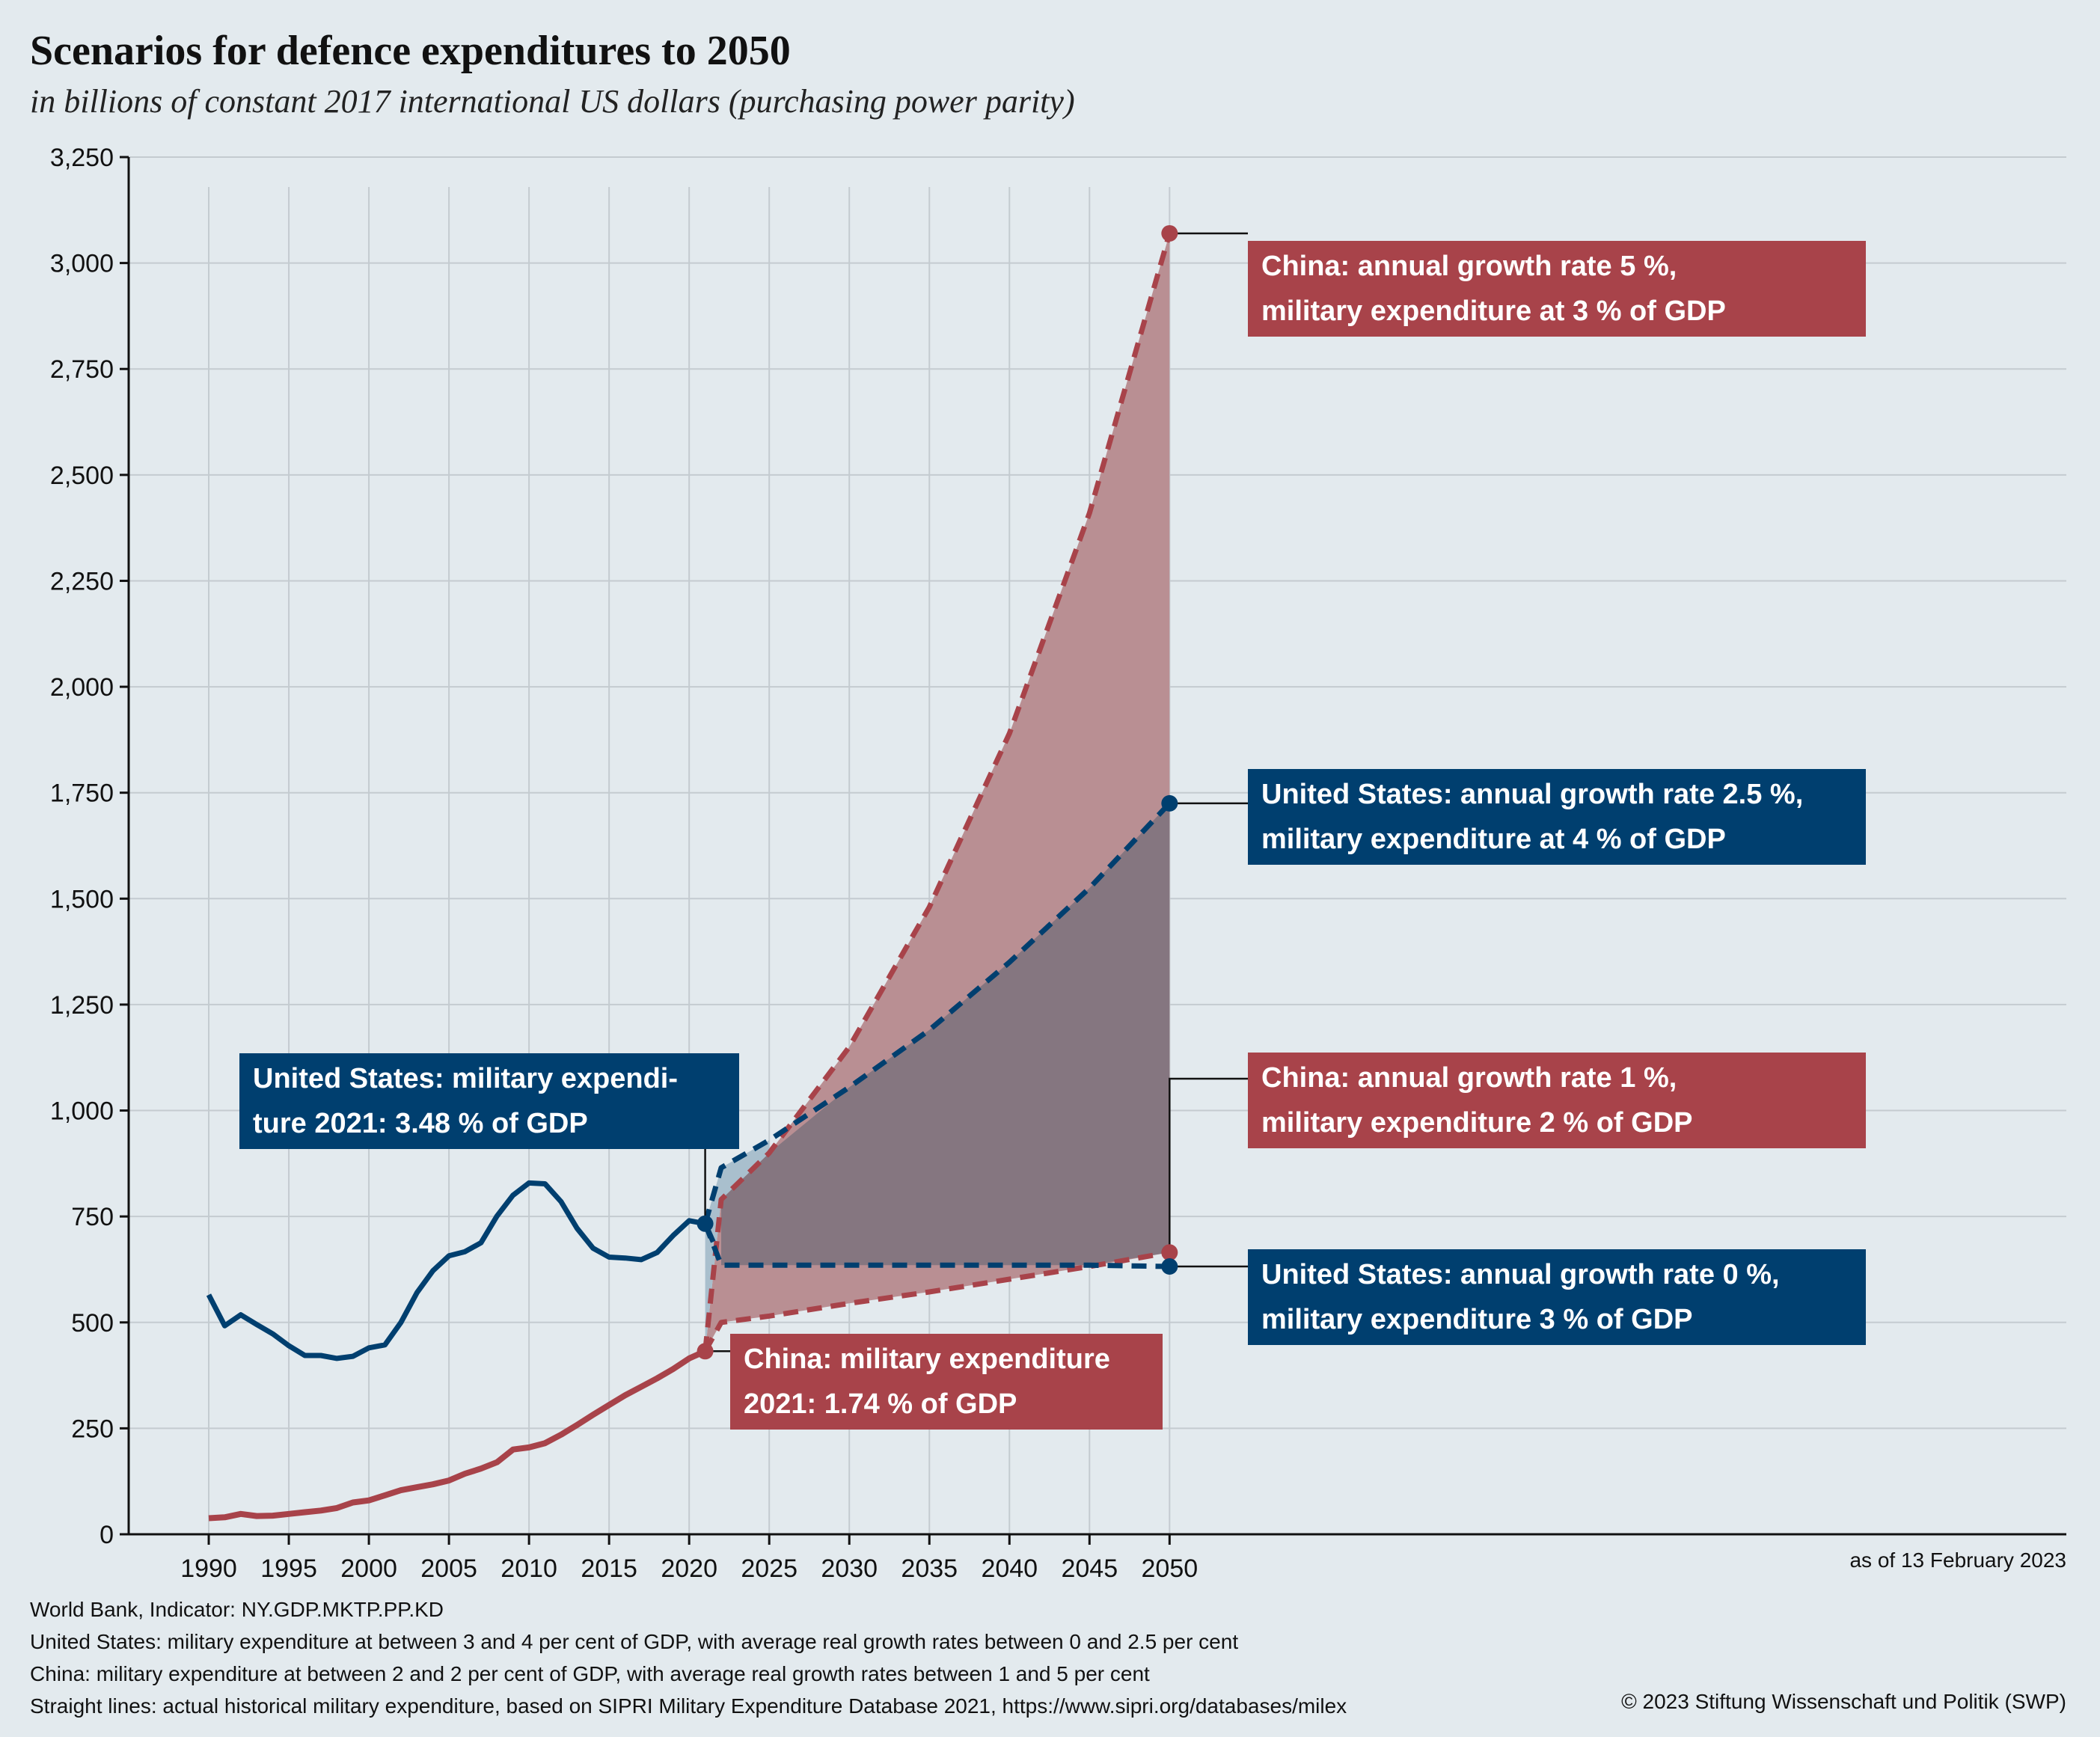  What do you see at coordinates (92, 1429) in the screenshot?
I see `y-tick-label: 250` at bounding box center [92, 1429].